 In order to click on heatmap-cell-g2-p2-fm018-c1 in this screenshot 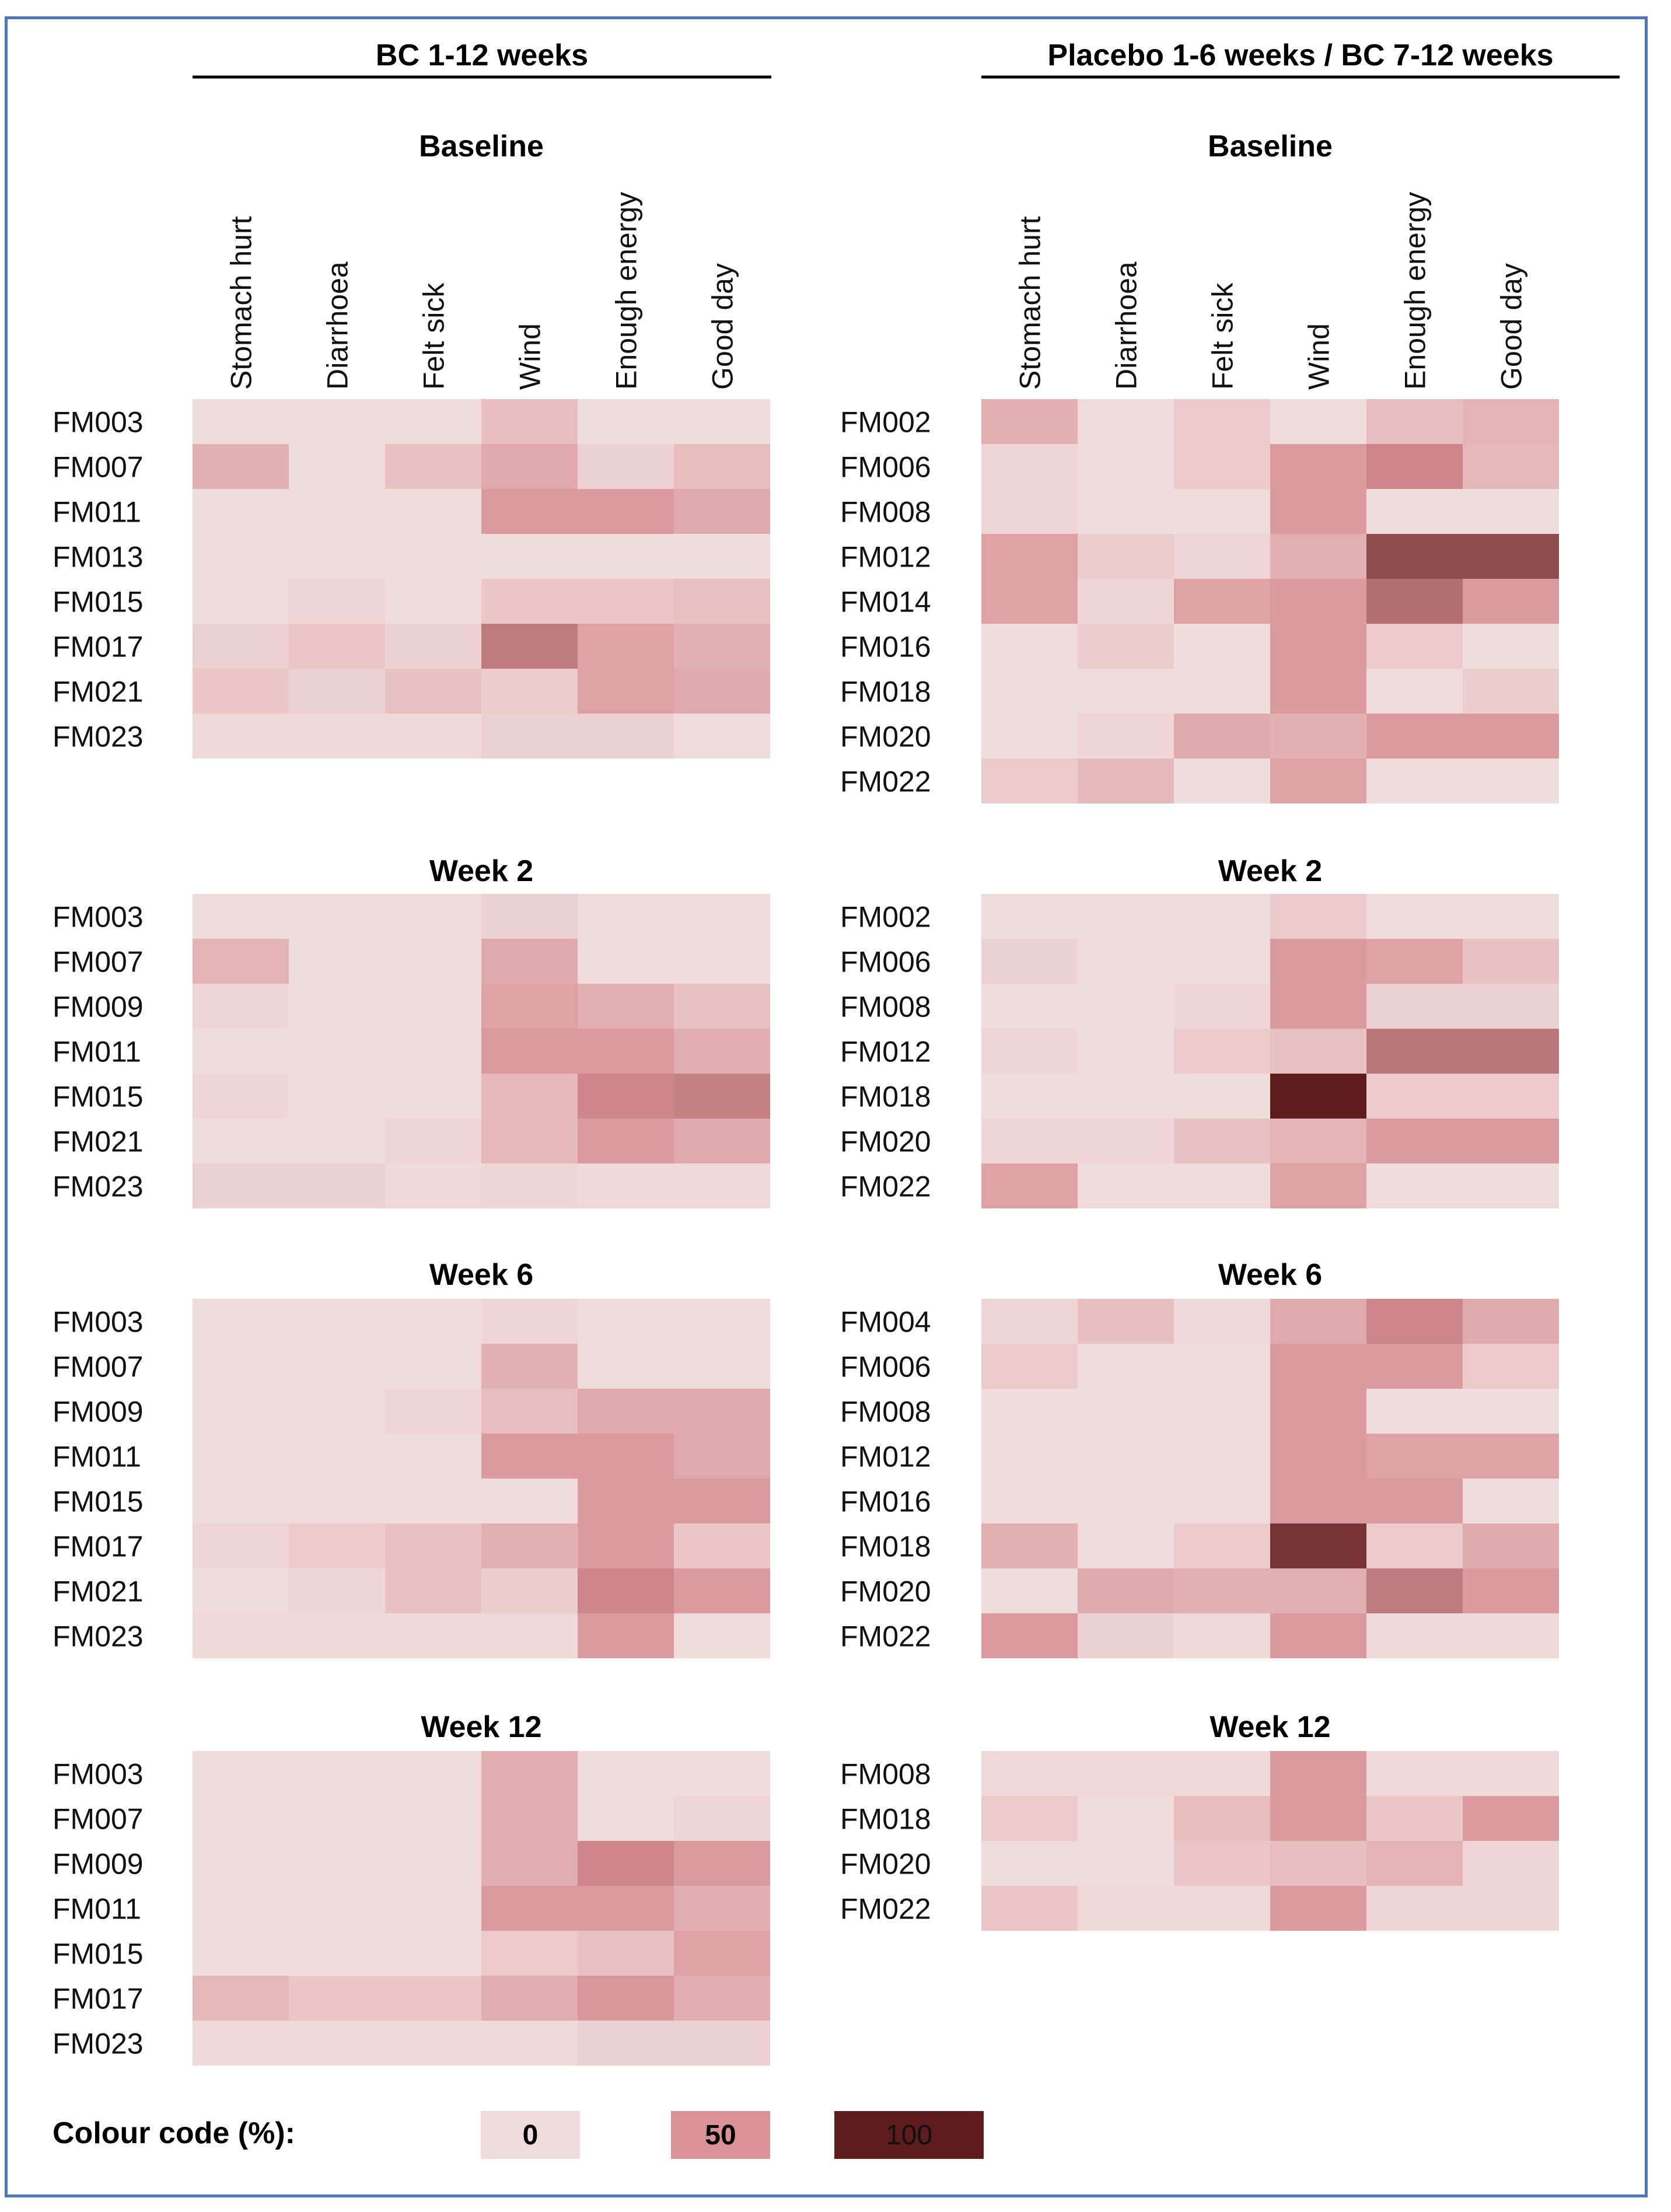, I will do `click(1029, 1096)`.